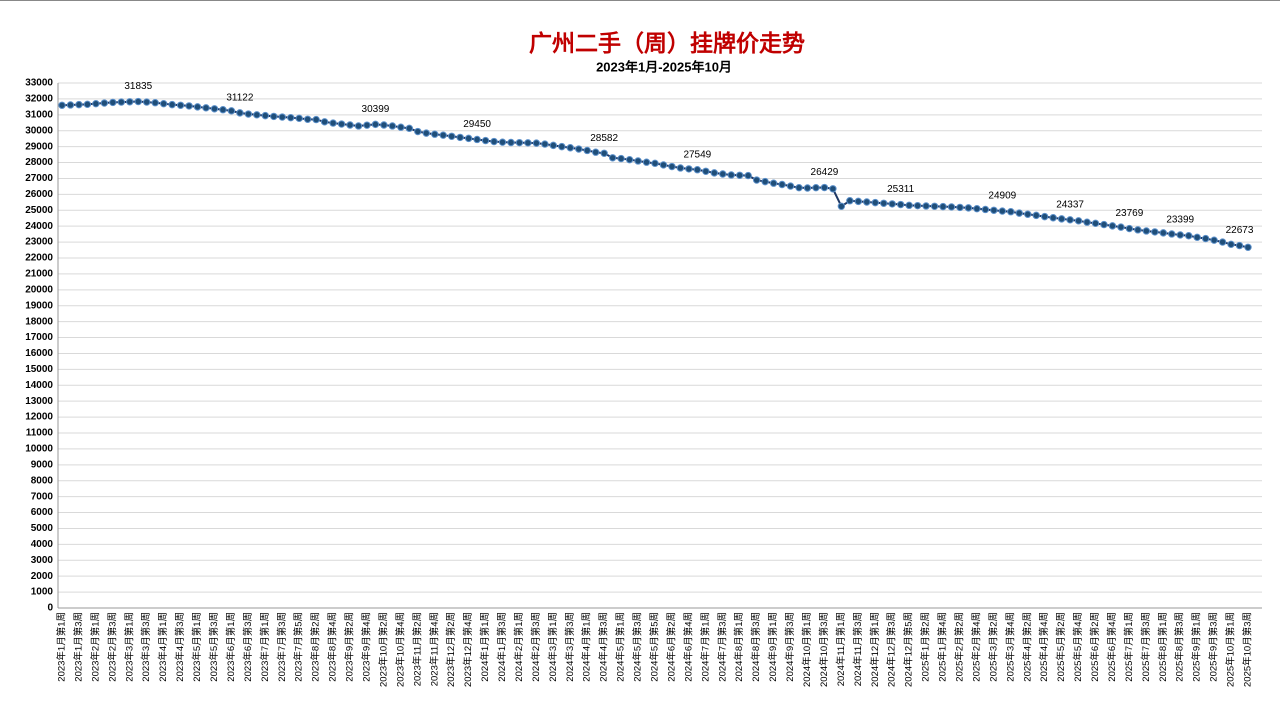 This screenshot has width=1280, height=715. I want to click on x-tick-label: 2023年3月第3周, so click(146, 647).